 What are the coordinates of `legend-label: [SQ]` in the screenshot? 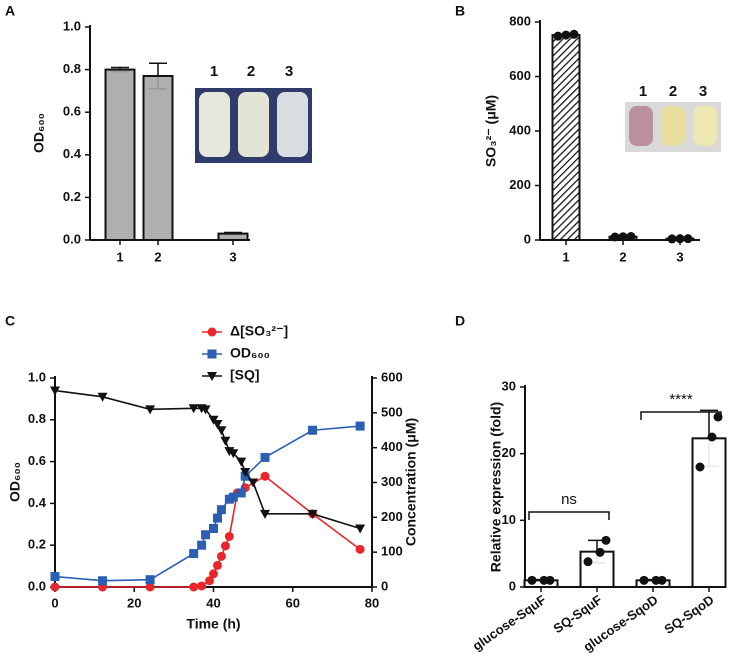 It's located at (245, 375).